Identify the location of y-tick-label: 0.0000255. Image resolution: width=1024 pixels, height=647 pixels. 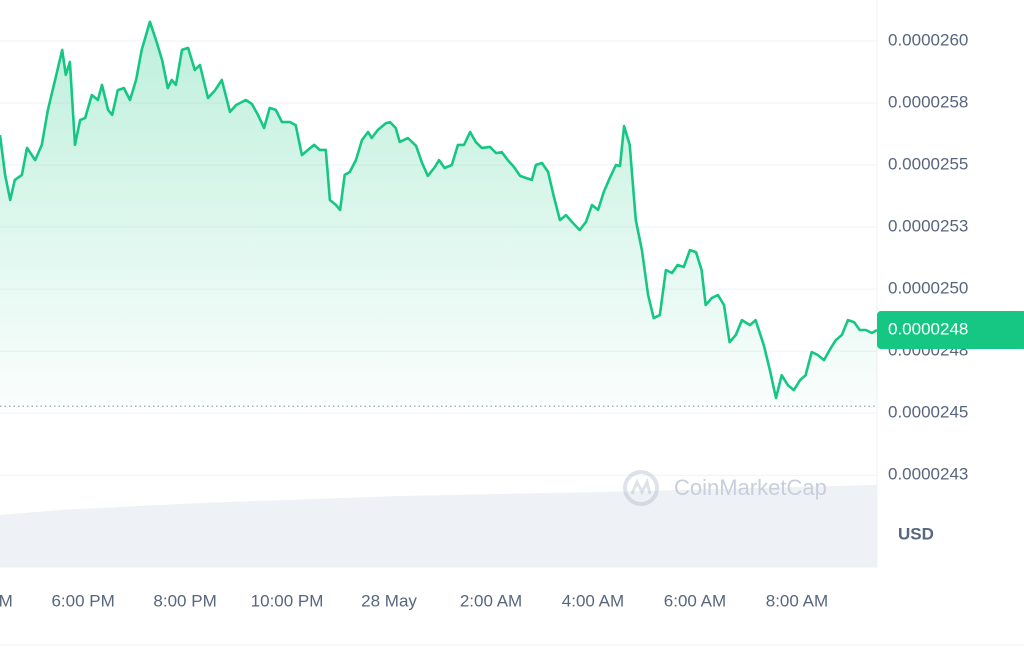
(928, 163).